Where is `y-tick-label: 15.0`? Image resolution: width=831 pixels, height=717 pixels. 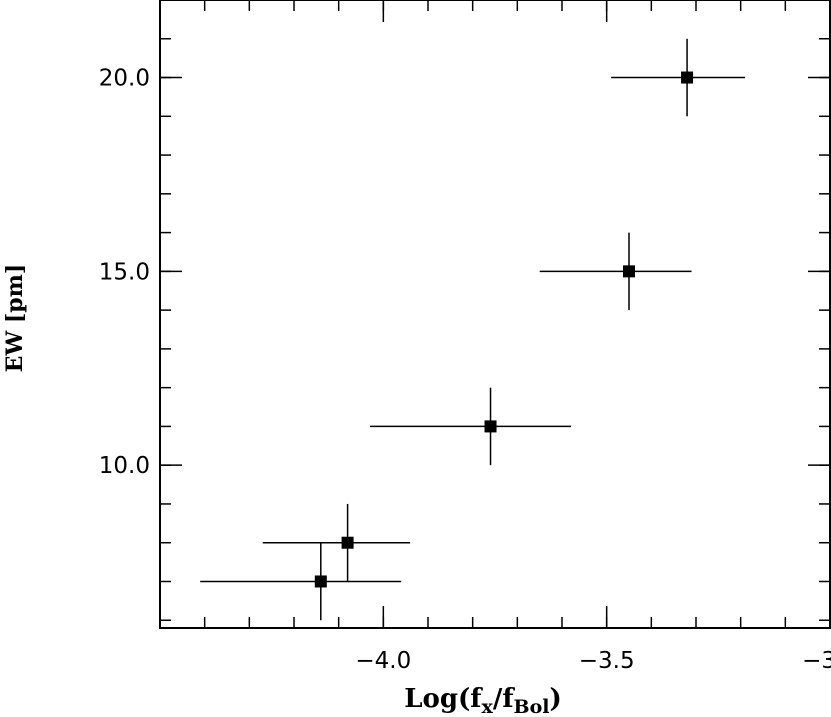
y-tick-label: 15.0 is located at coordinates (124, 272).